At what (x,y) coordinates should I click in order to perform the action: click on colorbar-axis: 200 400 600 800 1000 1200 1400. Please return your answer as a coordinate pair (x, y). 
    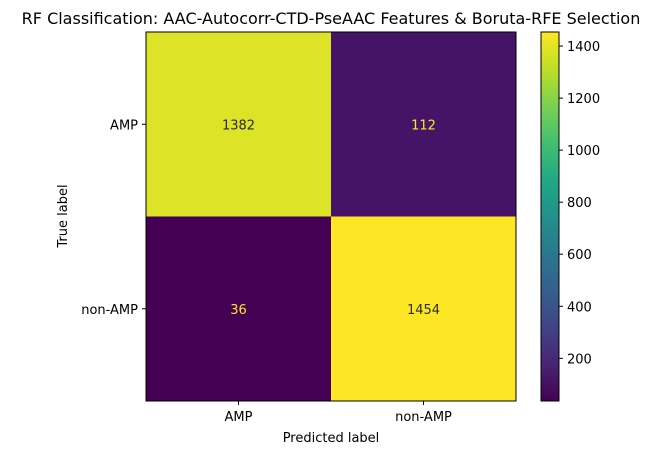
    Looking at the image, I should click on (579, 203).